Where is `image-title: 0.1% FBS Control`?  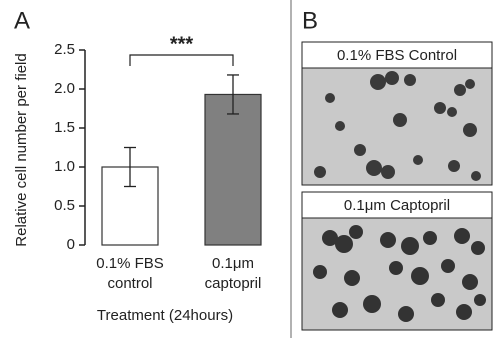 image-title: 0.1% FBS Control is located at coordinates (397, 55).